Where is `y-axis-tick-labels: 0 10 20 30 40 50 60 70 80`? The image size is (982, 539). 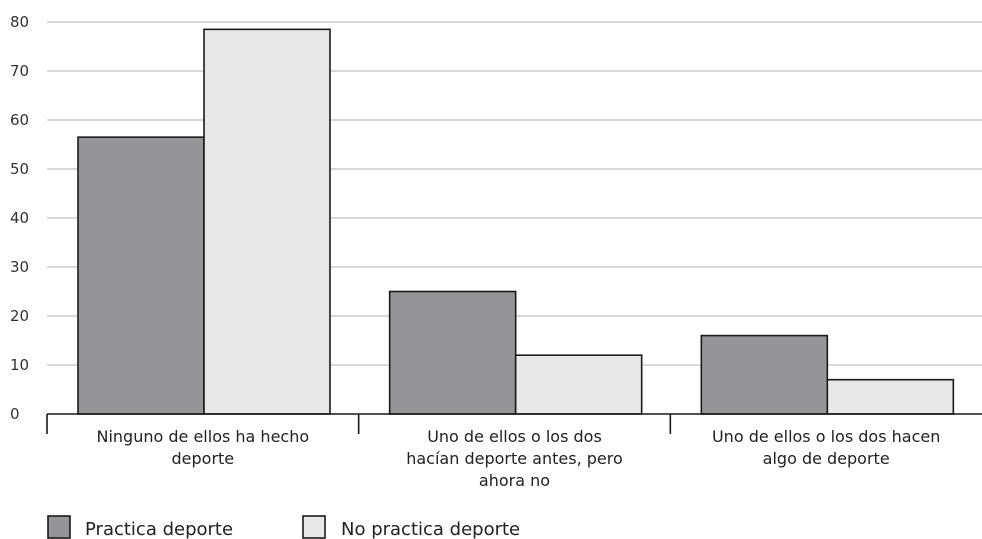
y-axis-tick-labels: 0 10 20 30 40 50 60 70 80 is located at coordinates (19, 218).